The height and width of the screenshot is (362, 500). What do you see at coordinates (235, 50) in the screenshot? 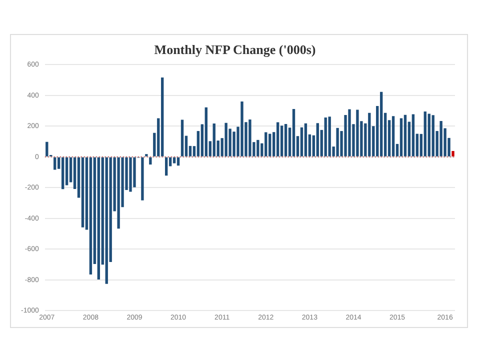
I see `chart-title: Monthly NFP Change ('000s)` at bounding box center [235, 50].